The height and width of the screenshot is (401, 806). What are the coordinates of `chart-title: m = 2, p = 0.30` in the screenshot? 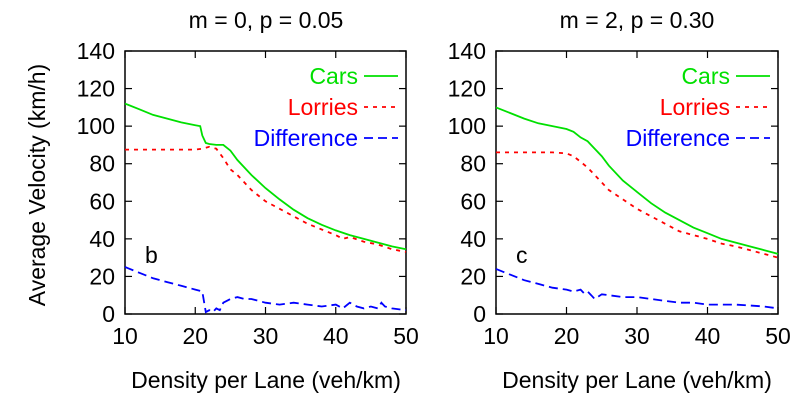 It's located at (637, 20).